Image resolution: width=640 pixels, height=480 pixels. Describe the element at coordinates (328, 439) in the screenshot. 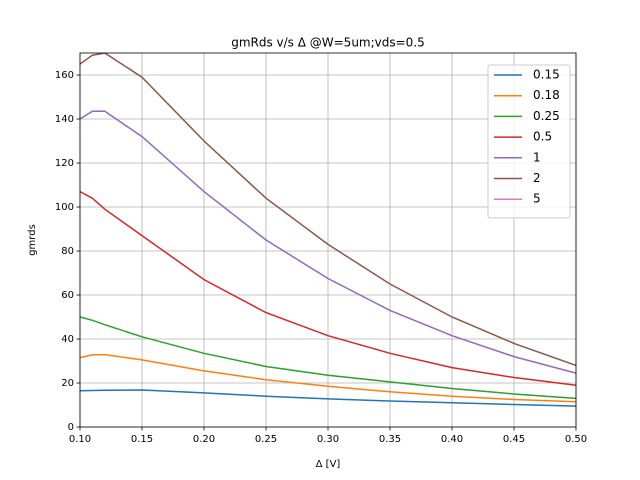

I see `x-tick-label: 0.30` at that location.